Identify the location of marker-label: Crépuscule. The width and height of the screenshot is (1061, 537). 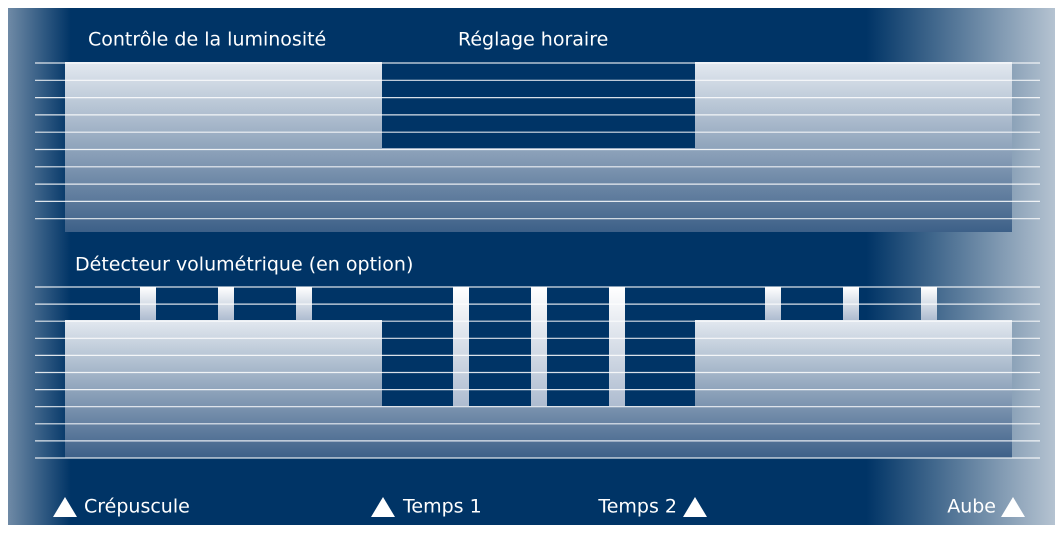
(137, 507).